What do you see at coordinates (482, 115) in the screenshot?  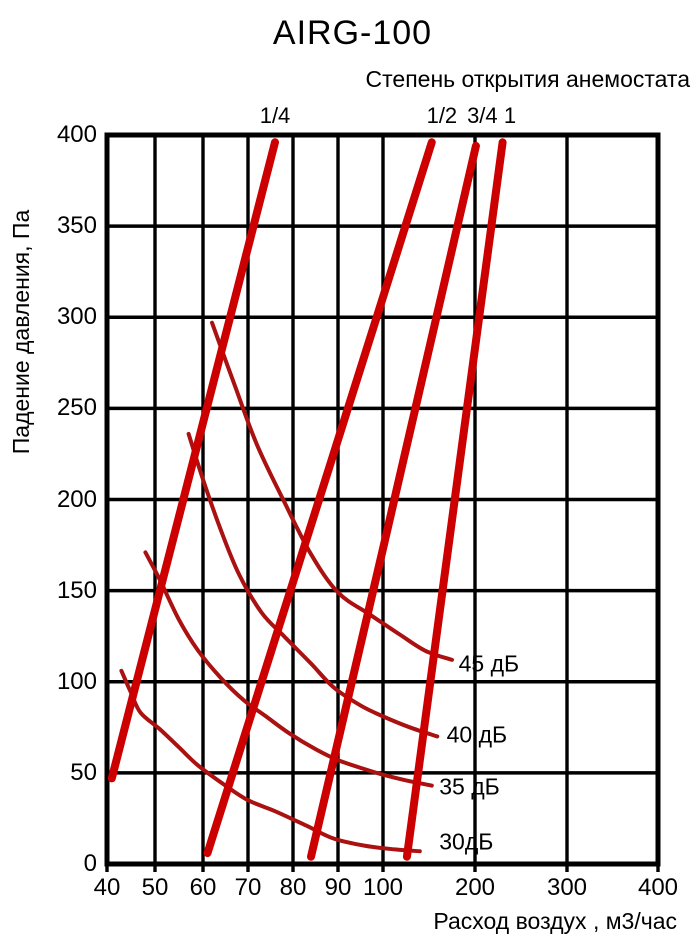 I see `opening-degree-label: 3/4` at bounding box center [482, 115].